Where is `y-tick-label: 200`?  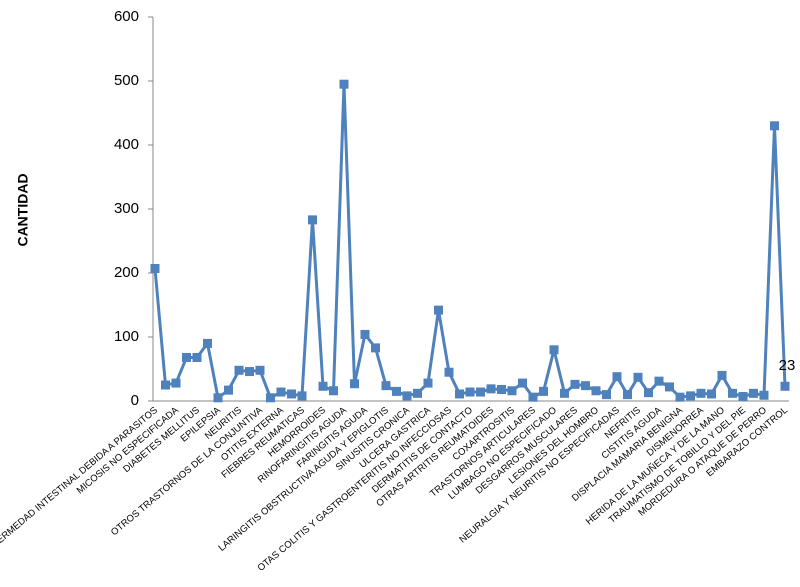
y-tick-label: 200 is located at coordinates (126, 272).